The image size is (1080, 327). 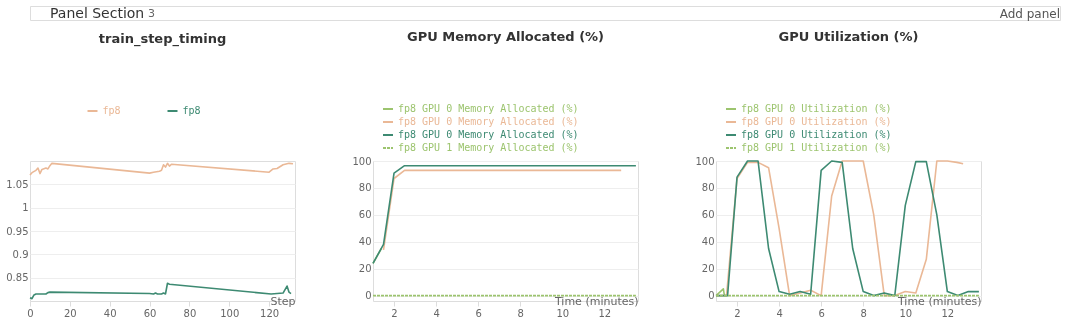 What do you see at coordinates (25, 208) in the screenshot?
I see `y-tick-label: 1` at bounding box center [25, 208].